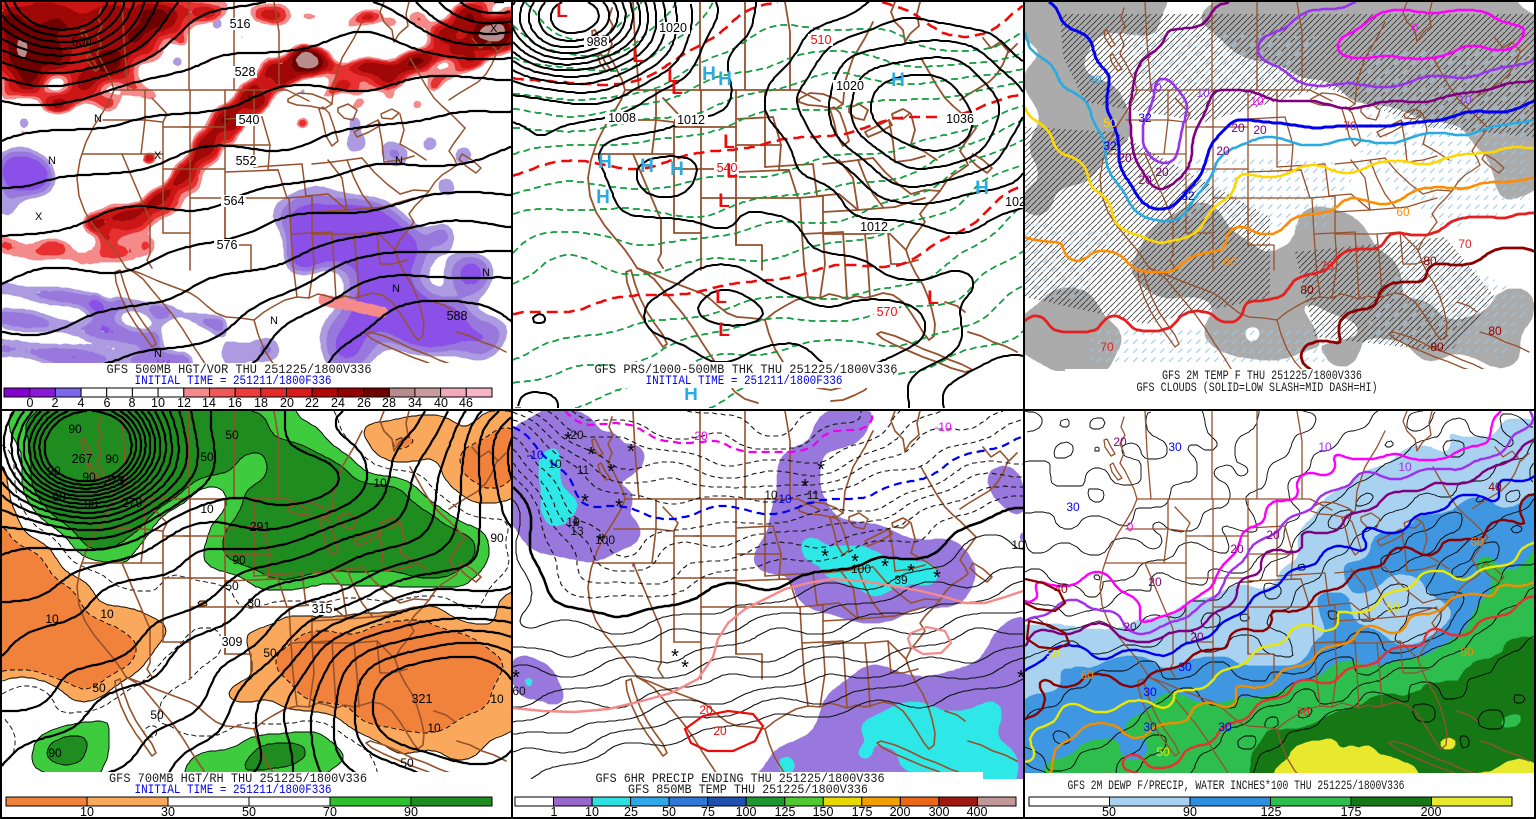  Describe the element at coordinates (887, 312) in the screenshot. I see `svg-text: 570` at that location.